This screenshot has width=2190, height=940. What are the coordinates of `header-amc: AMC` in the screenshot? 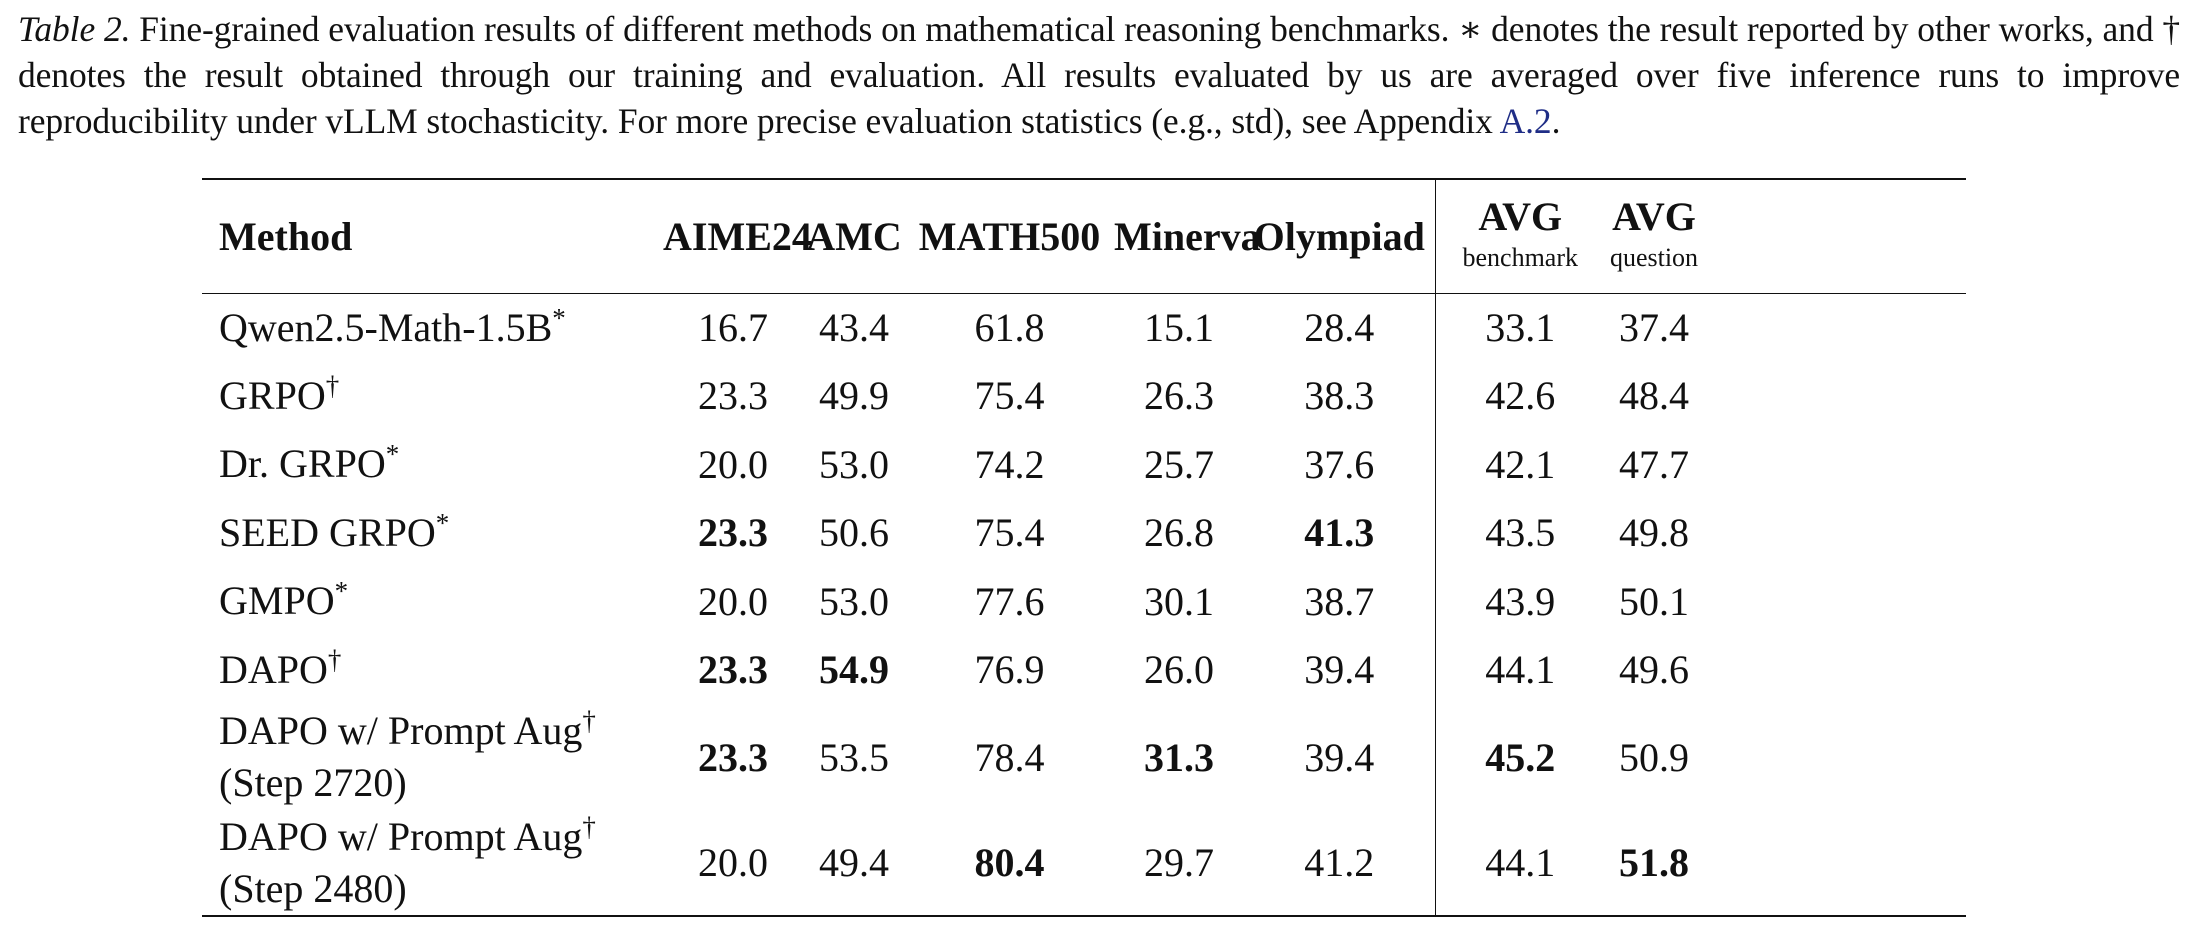 It's located at (854, 236).